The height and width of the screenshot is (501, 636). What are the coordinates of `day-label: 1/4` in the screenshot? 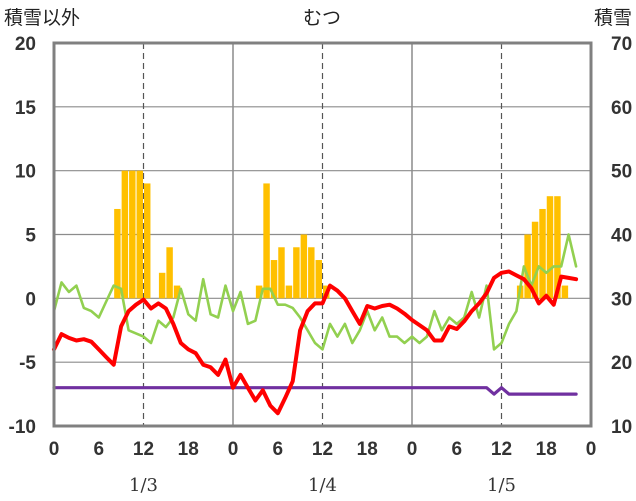 It's located at (322, 485).